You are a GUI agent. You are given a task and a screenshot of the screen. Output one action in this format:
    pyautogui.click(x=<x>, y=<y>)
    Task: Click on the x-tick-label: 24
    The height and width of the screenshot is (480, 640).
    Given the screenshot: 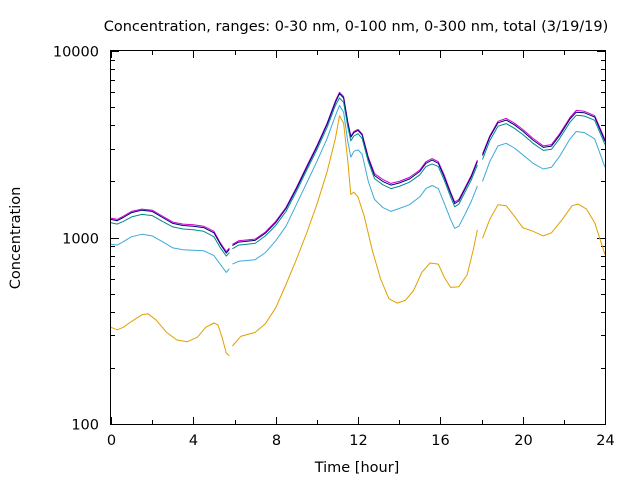 What is the action you would take?
    pyautogui.click(x=605, y=441)
    